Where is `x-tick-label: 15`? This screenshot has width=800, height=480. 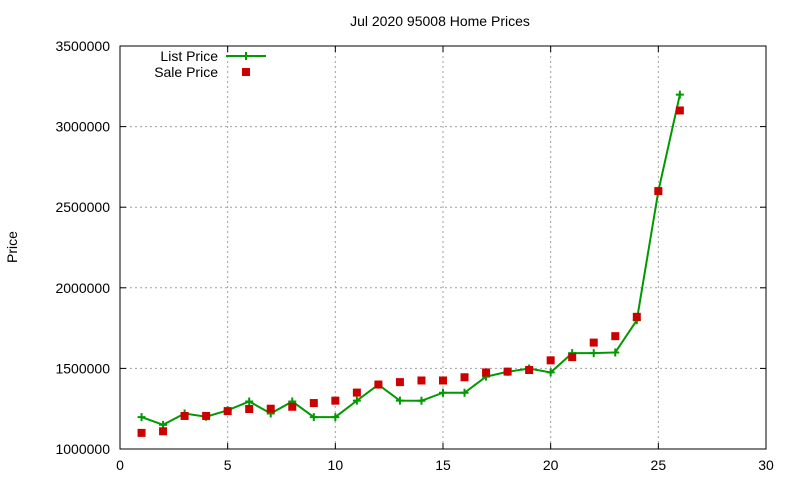
x-tick-label: 15 is located at coordinates (443, 465).